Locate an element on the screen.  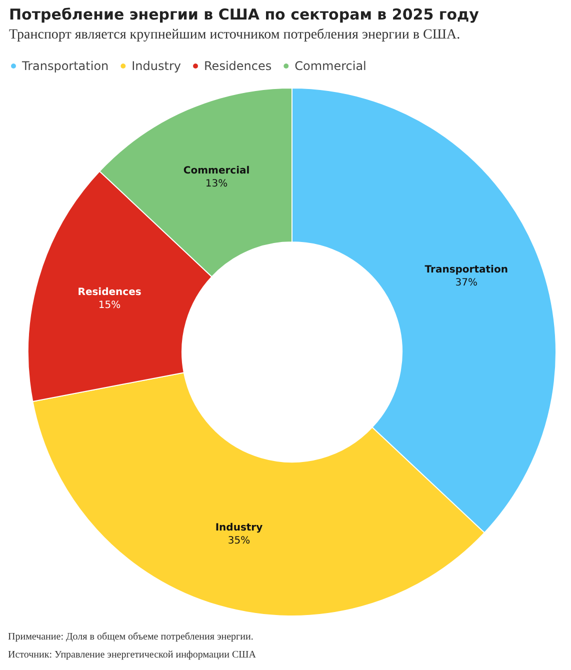
text: Источник: Управление энергетической информации США is located at coordinates (132, 655).